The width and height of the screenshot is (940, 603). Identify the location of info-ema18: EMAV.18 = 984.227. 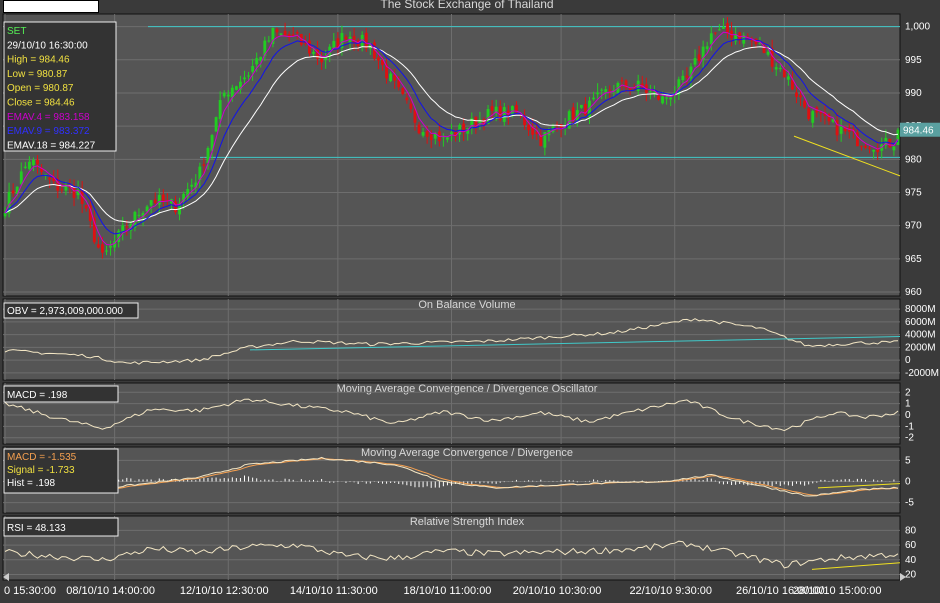
(51, 145).